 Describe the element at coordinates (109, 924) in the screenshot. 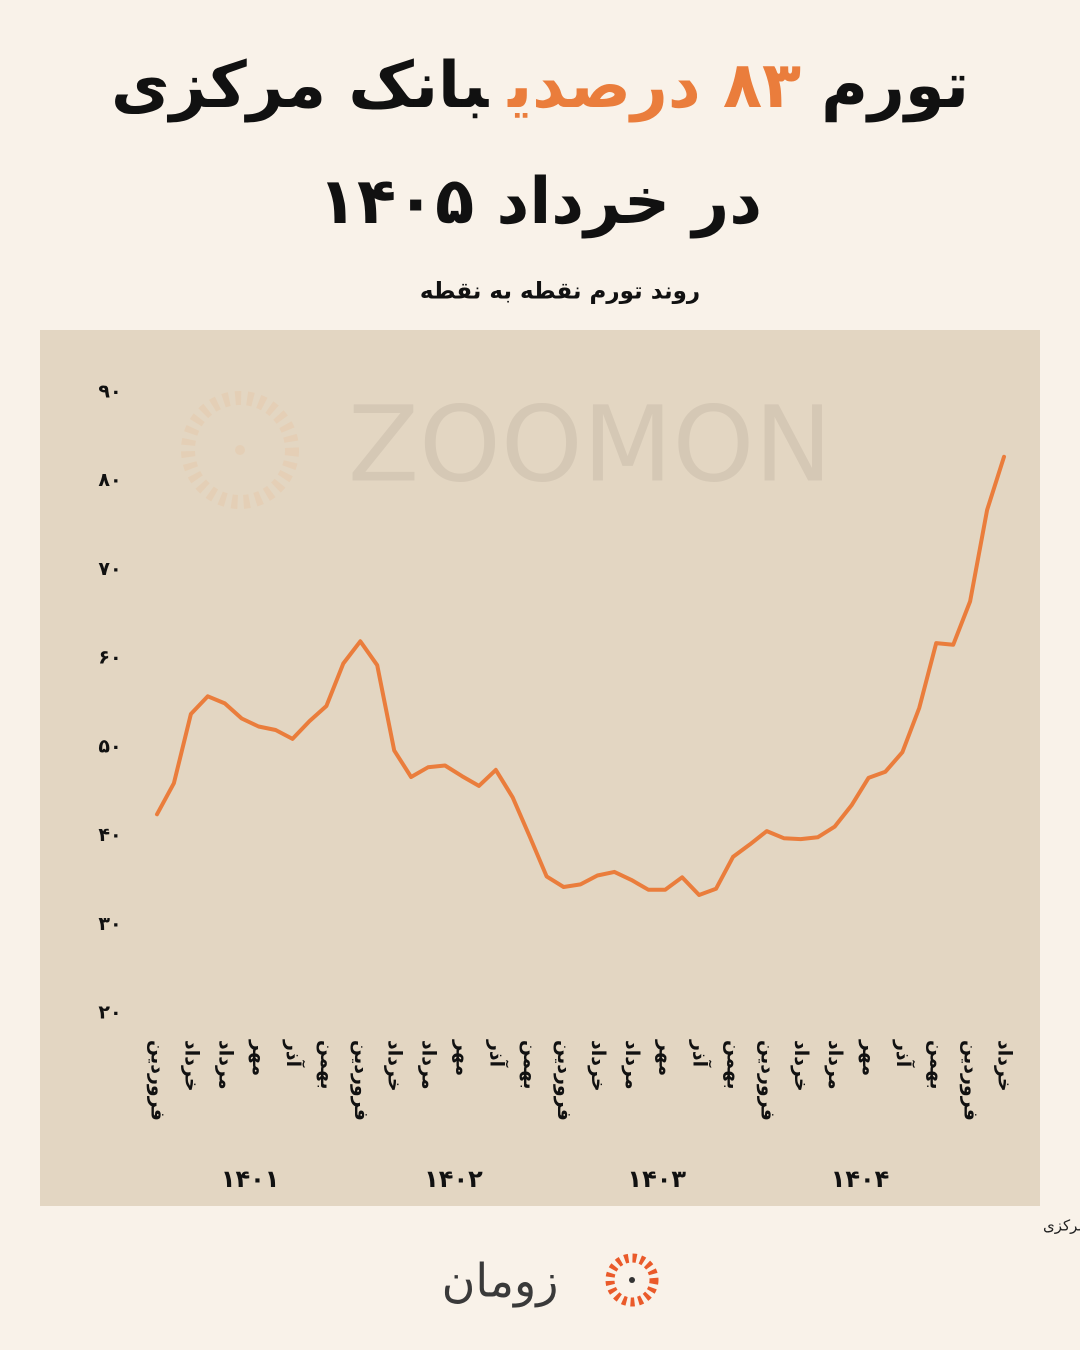

I see `y-tick-label: ۳۰` at that location.